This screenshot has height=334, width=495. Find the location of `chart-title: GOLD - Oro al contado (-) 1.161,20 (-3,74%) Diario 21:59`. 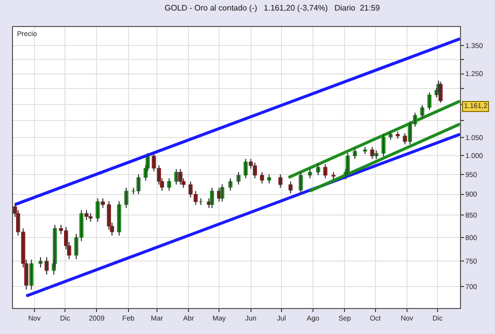

chart-title: GOLD - Oro al contado (-) 1.161,20 (-3,74%) Diario 21:59 is located at coordinates (272, 8).